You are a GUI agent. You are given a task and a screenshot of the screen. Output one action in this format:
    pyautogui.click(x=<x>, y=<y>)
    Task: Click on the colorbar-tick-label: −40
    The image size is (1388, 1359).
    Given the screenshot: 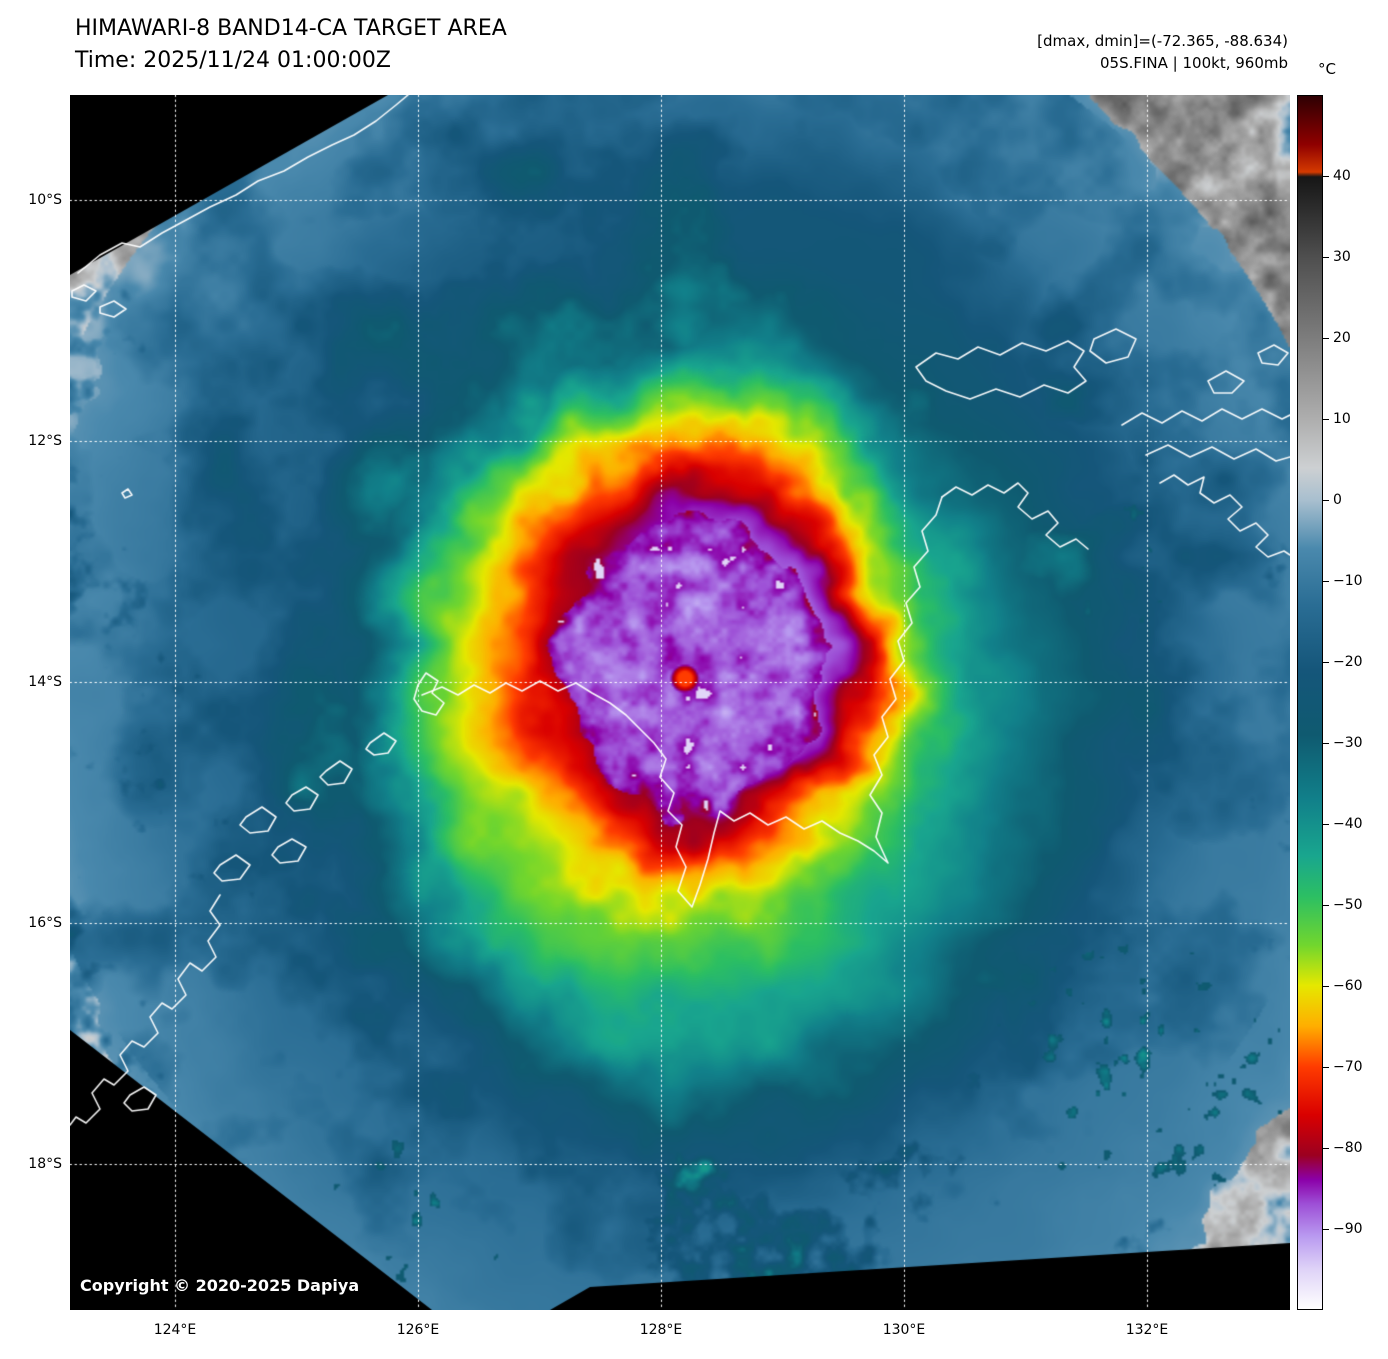 What is the action you would take?
    pyautogui.click(x=1348, y=824)
    